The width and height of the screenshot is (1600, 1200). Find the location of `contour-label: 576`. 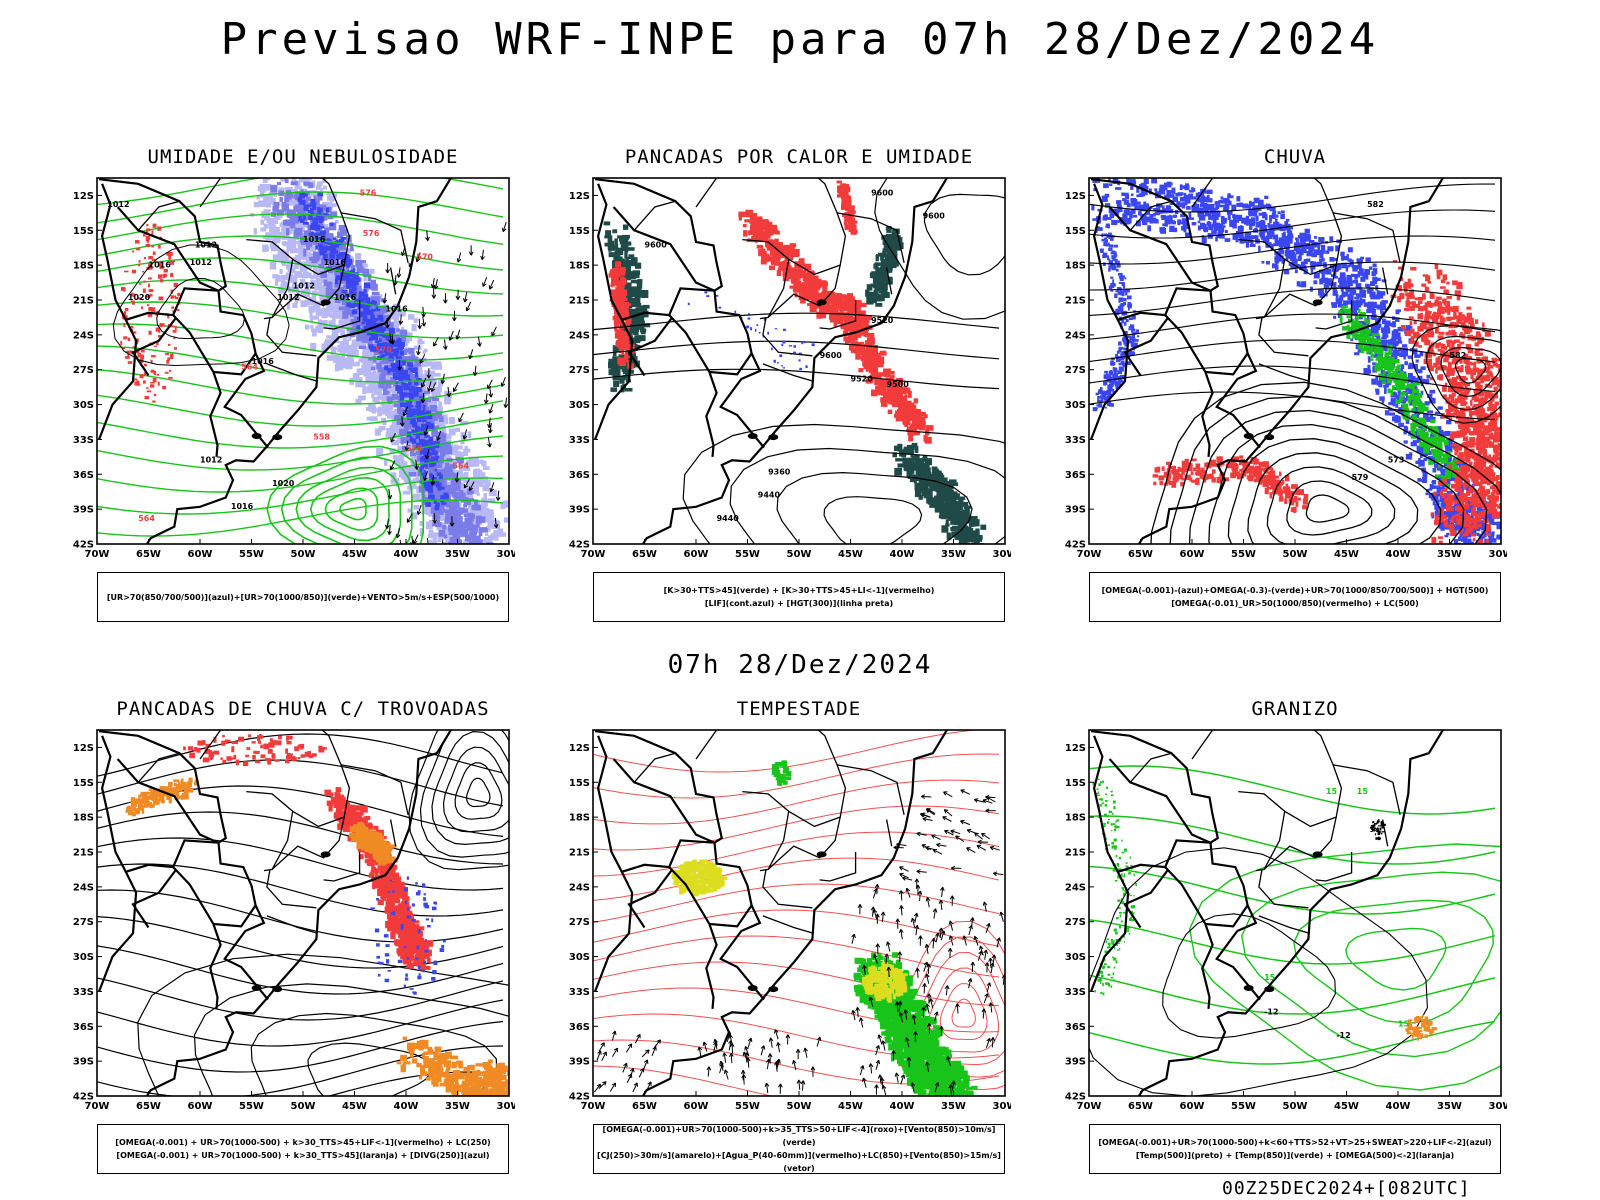

contour-label: 576 is located at coordinates (371, 233).